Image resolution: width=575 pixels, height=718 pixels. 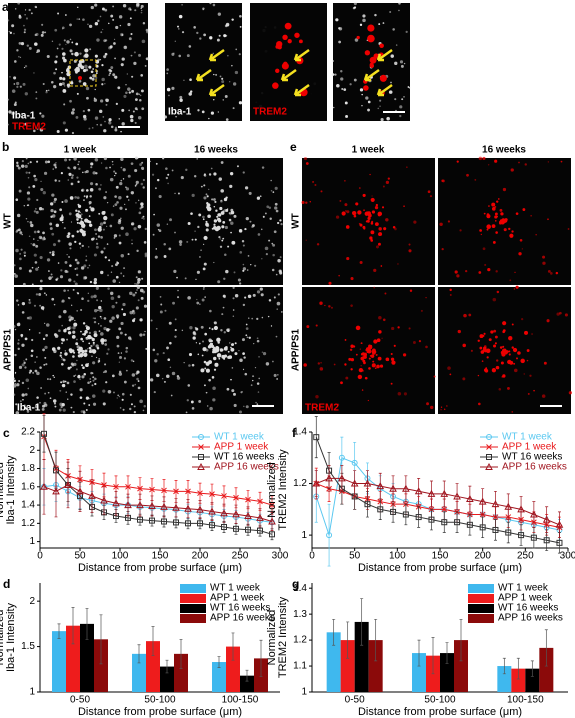 I want to click on legend-label: APP 1 week, so click(x=237, y=598).